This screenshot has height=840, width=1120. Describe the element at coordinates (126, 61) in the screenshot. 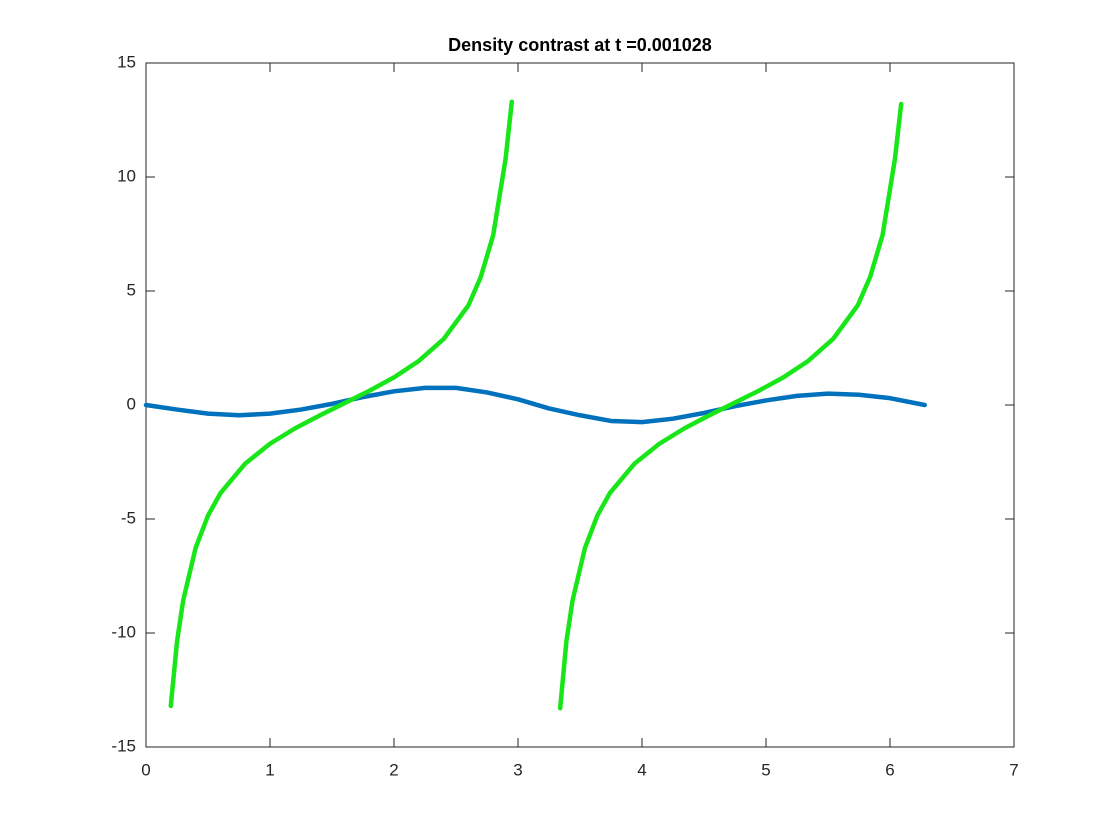

I see `y-tick-label: 15` at that location.